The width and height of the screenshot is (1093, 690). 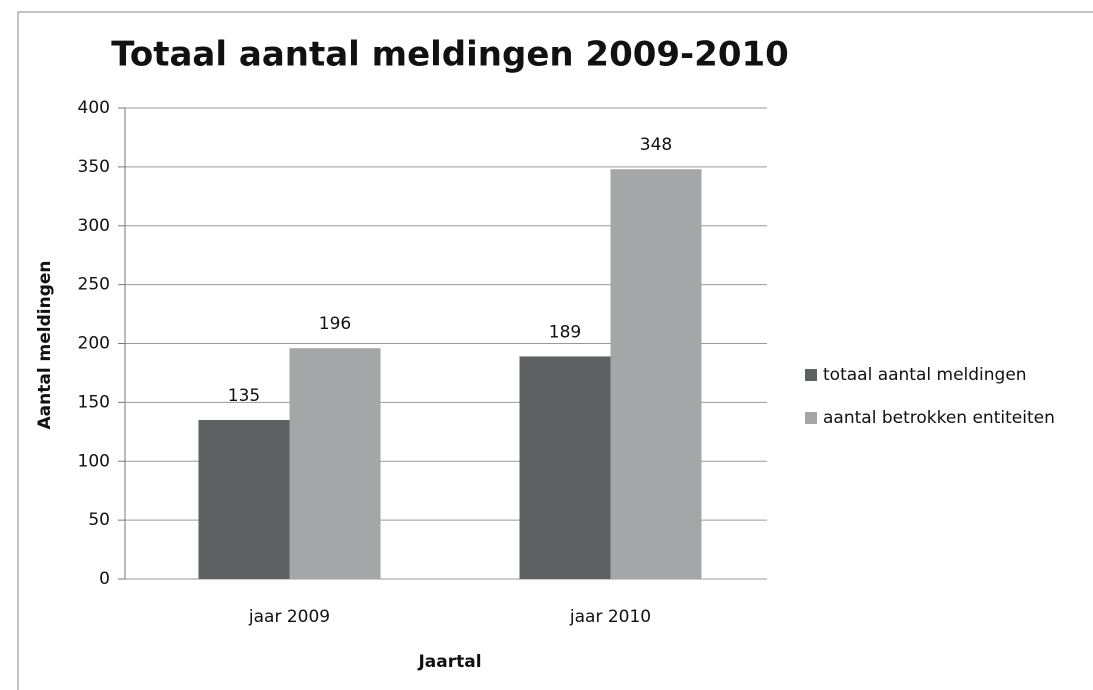 What do you see at coordinates (104, 579) in the screenshot?
I see `y-tick-label: 0` at bounding box center [104, 579].